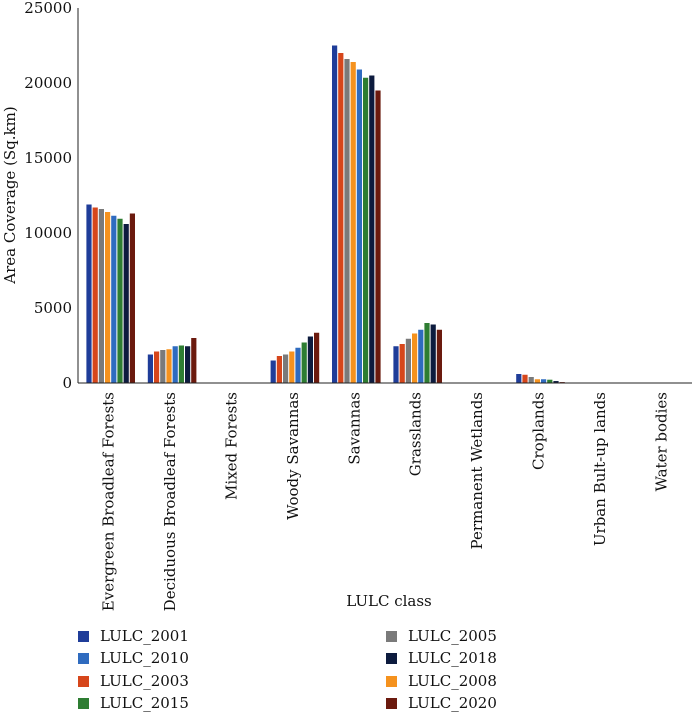 The height and width of the screenshot is (712, 700). Describe the element at coordinates (452, 658) in the screenshot. I see `legend-label: LULC_2018` at that location.